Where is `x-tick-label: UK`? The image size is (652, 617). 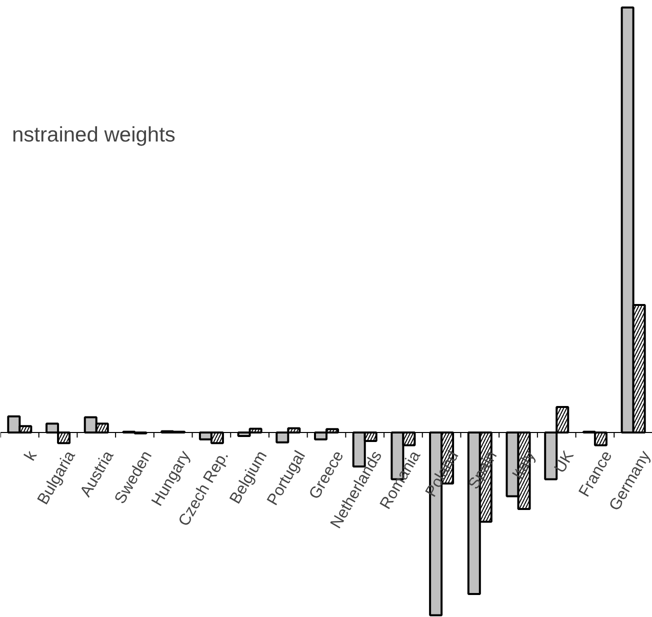 x-tick-label: UK is located at coordinates (565, 462).